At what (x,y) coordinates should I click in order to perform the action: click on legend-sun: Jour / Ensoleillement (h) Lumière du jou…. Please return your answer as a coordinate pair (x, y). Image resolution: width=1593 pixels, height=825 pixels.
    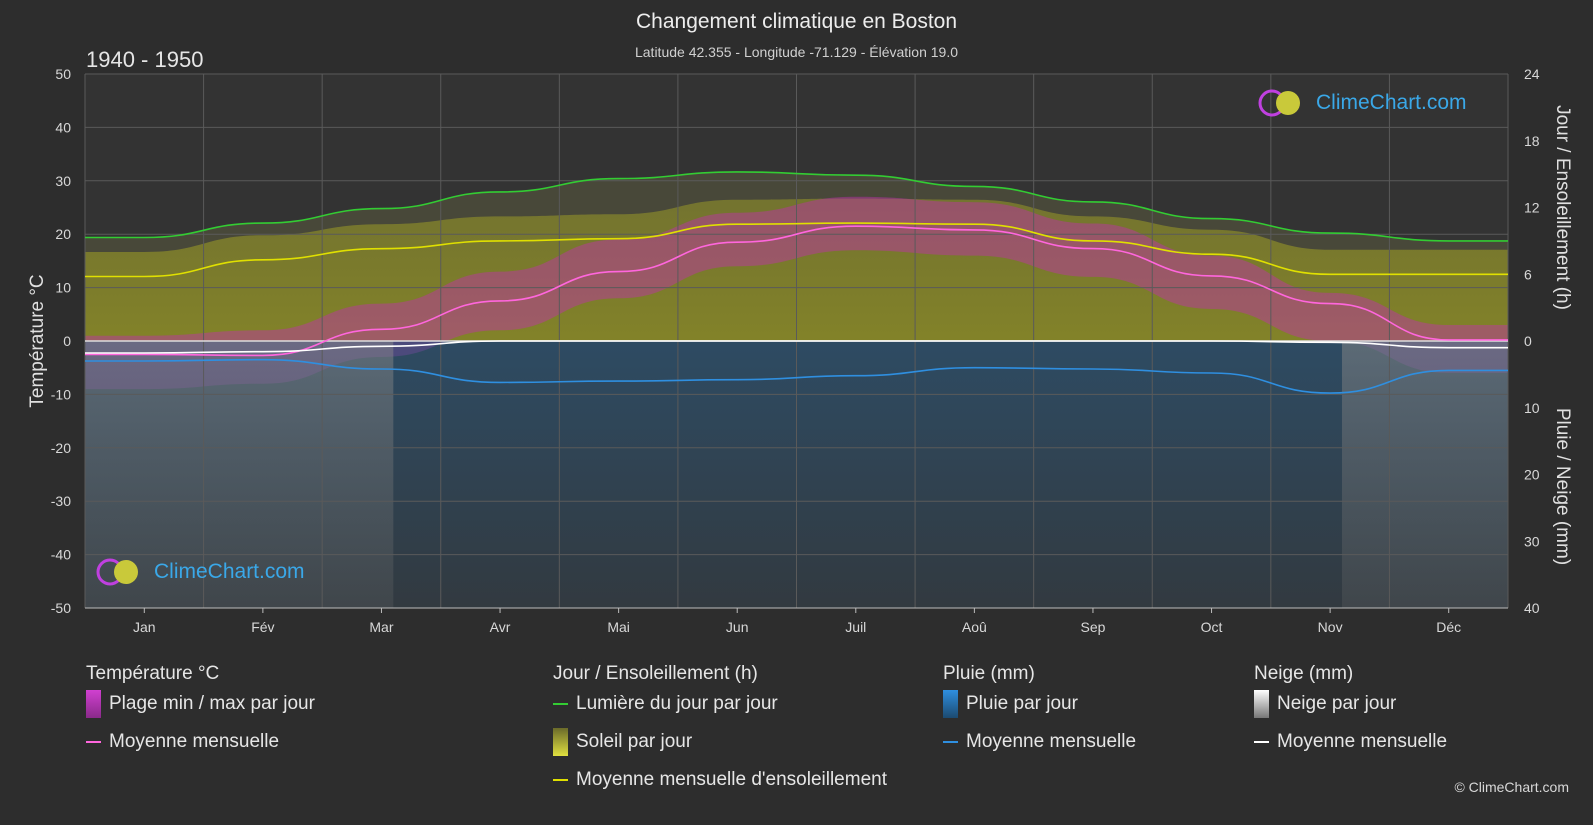
    Looking at the image, I should click on (720, 731).